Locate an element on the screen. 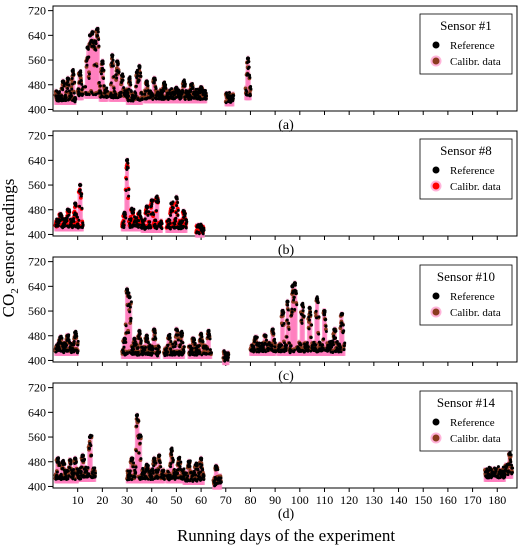  x-tick-label: 10 is located at coordinates (78, 500).